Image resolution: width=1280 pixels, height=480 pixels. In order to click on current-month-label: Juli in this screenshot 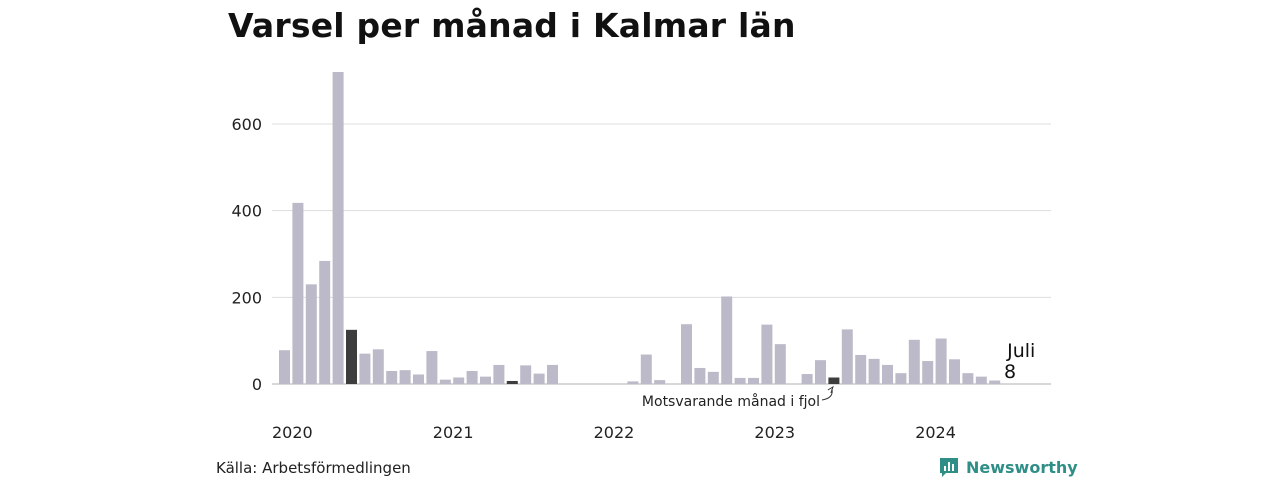, I will do `click(1020, 351)`.